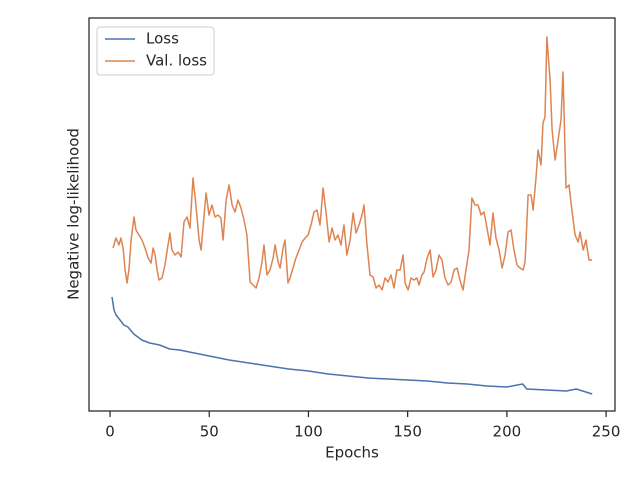 The width and height of the screenshot is (640, 480). I want to click on legend-label: Val. loss, so click(176, 61).